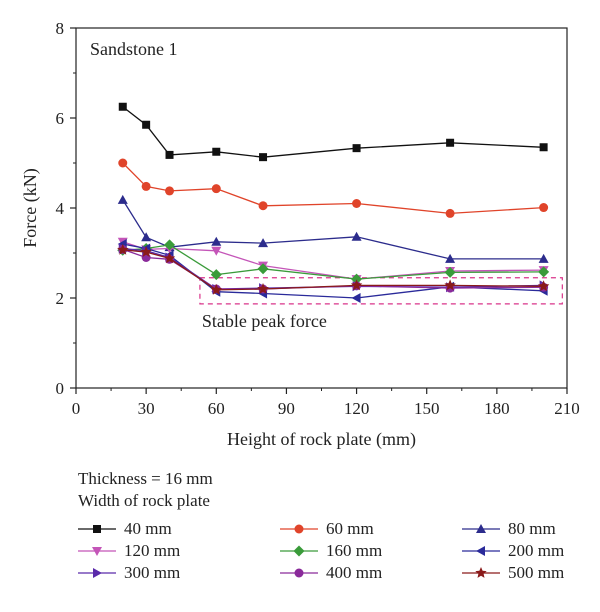 Image resolution: width=600 pixels, height=612 pixels. Describe the element at coordinates (567, 408) in the screenshot. I see `x-tick-label: 210` at that location.